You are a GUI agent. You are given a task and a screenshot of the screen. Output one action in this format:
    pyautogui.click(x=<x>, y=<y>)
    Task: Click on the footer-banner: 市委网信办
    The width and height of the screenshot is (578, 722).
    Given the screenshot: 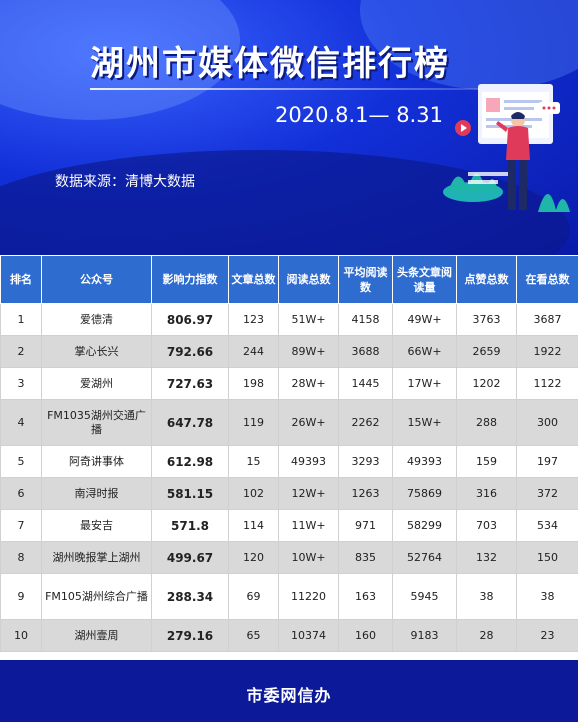 What is the action you would take?
    pyautogui.click(x=289, y=691)
    